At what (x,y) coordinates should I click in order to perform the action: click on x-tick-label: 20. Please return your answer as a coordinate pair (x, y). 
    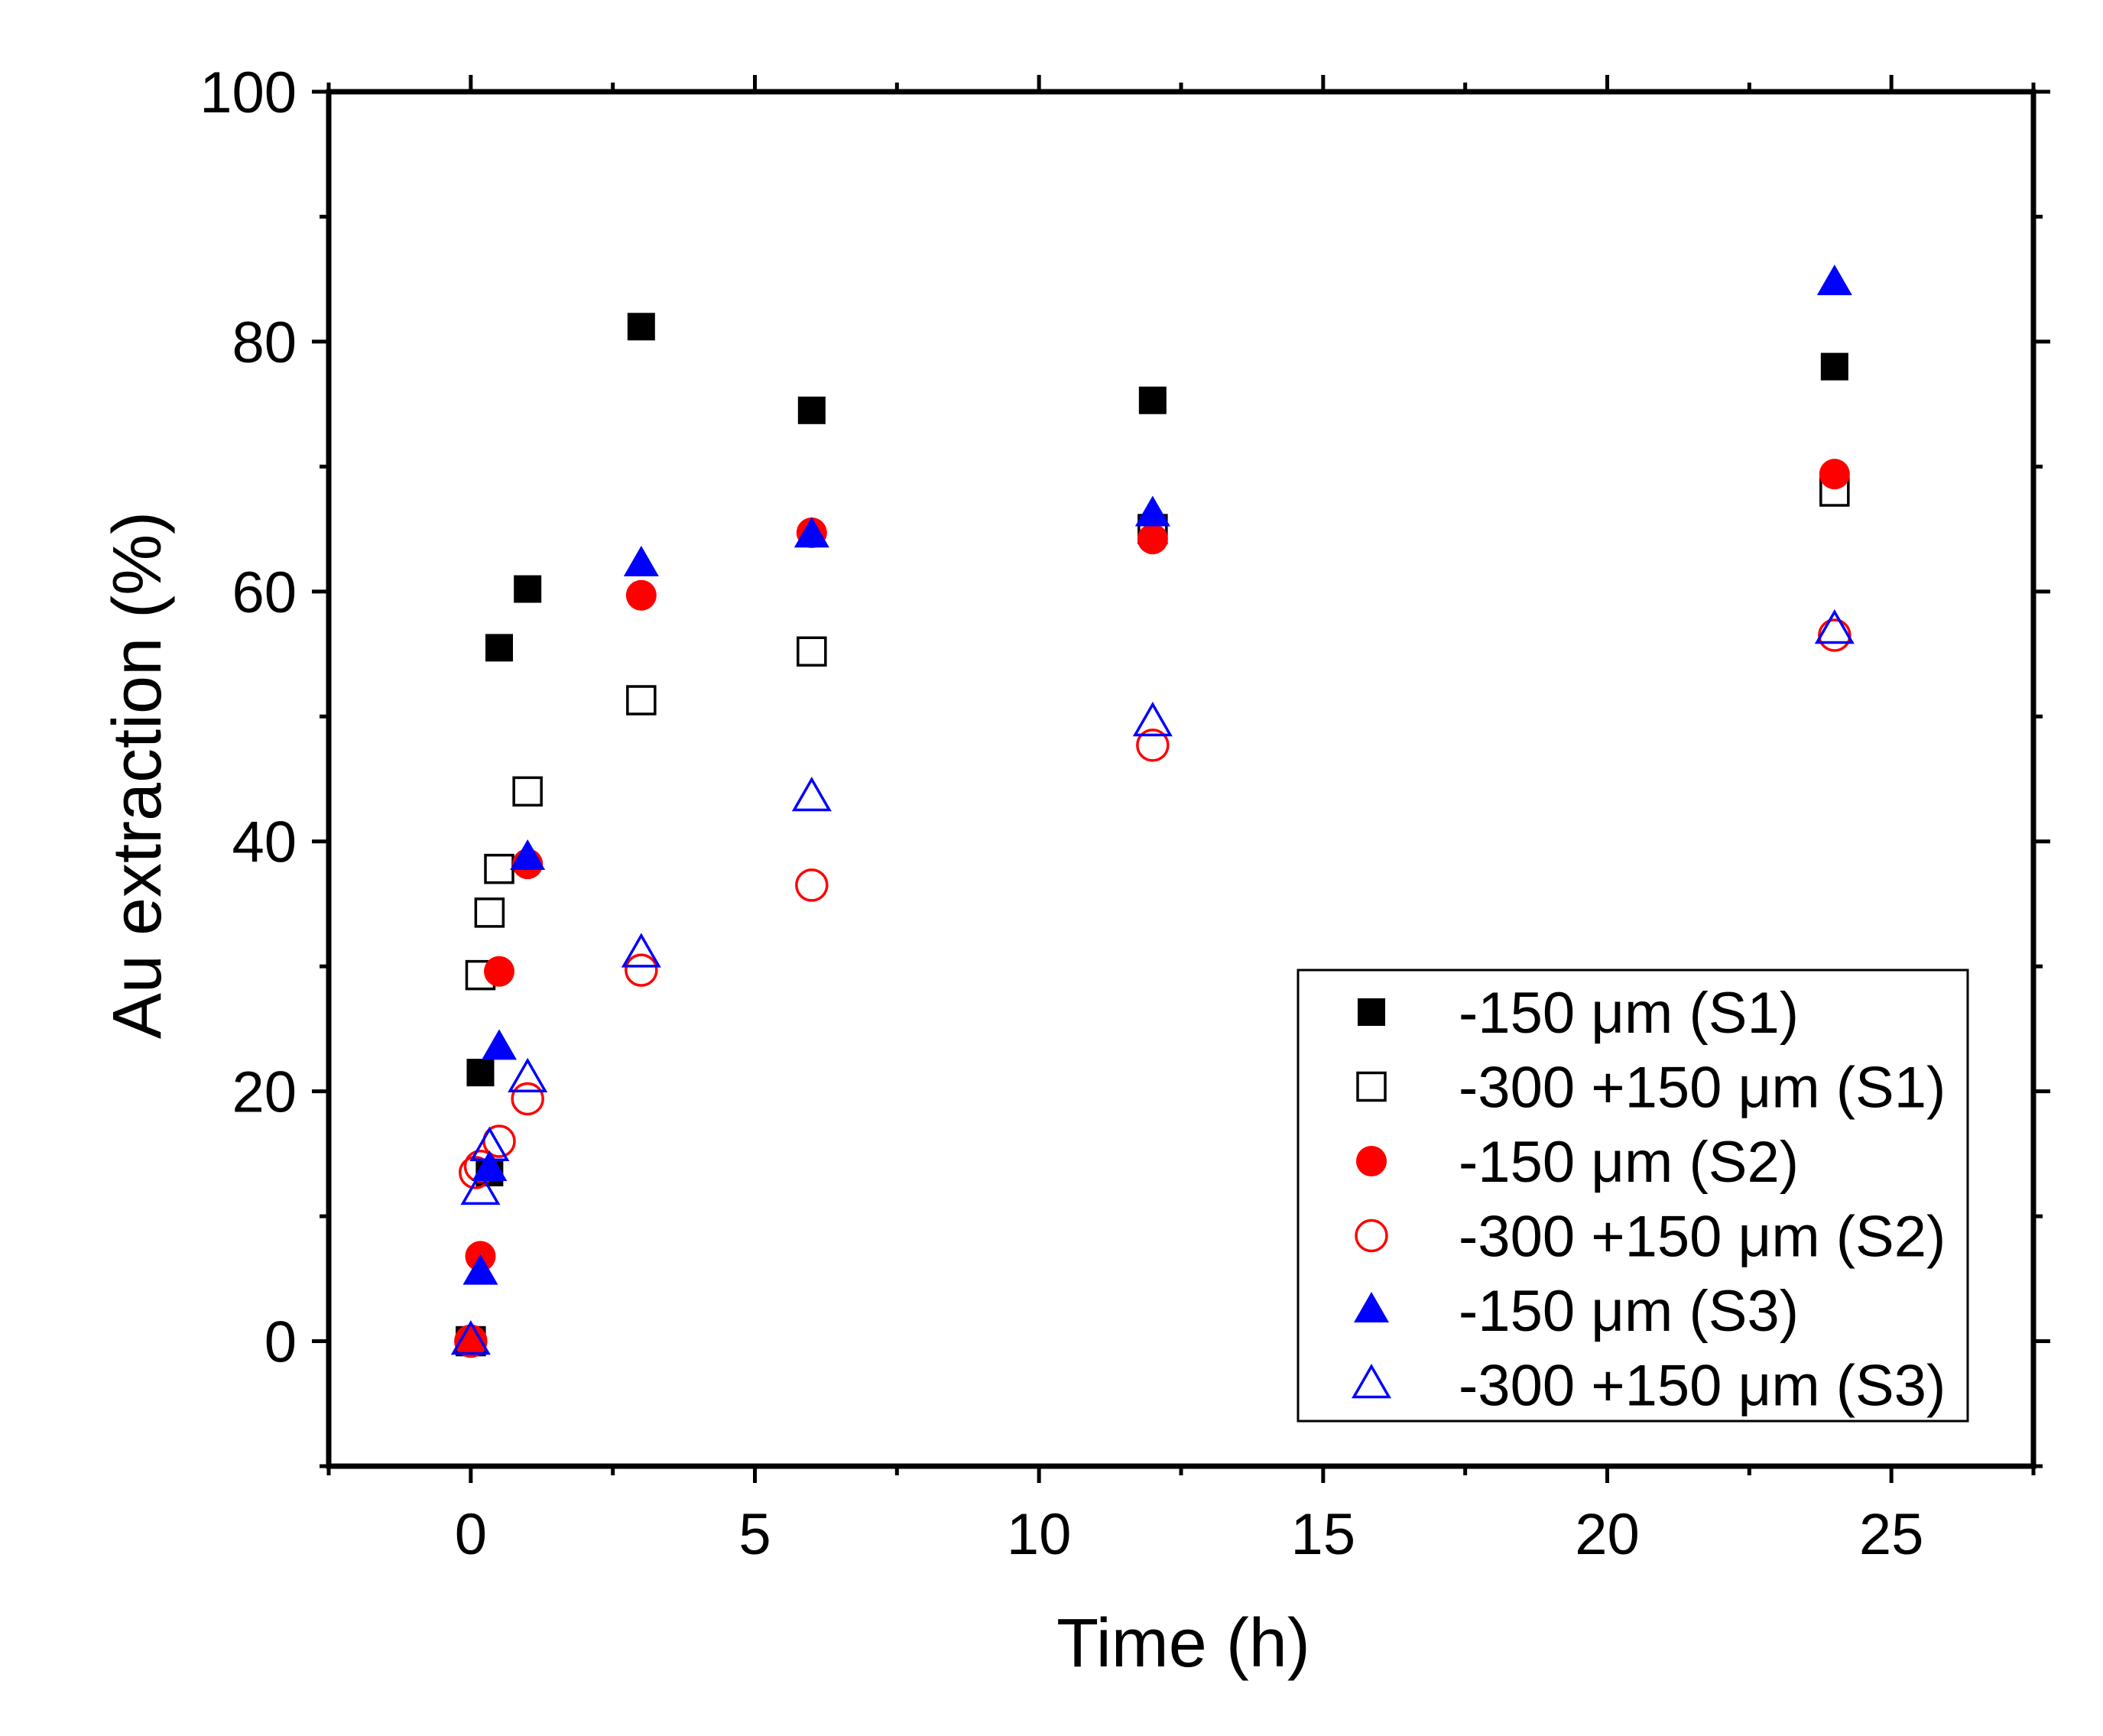
    Looking at the image, I should click on (1607, 1534).